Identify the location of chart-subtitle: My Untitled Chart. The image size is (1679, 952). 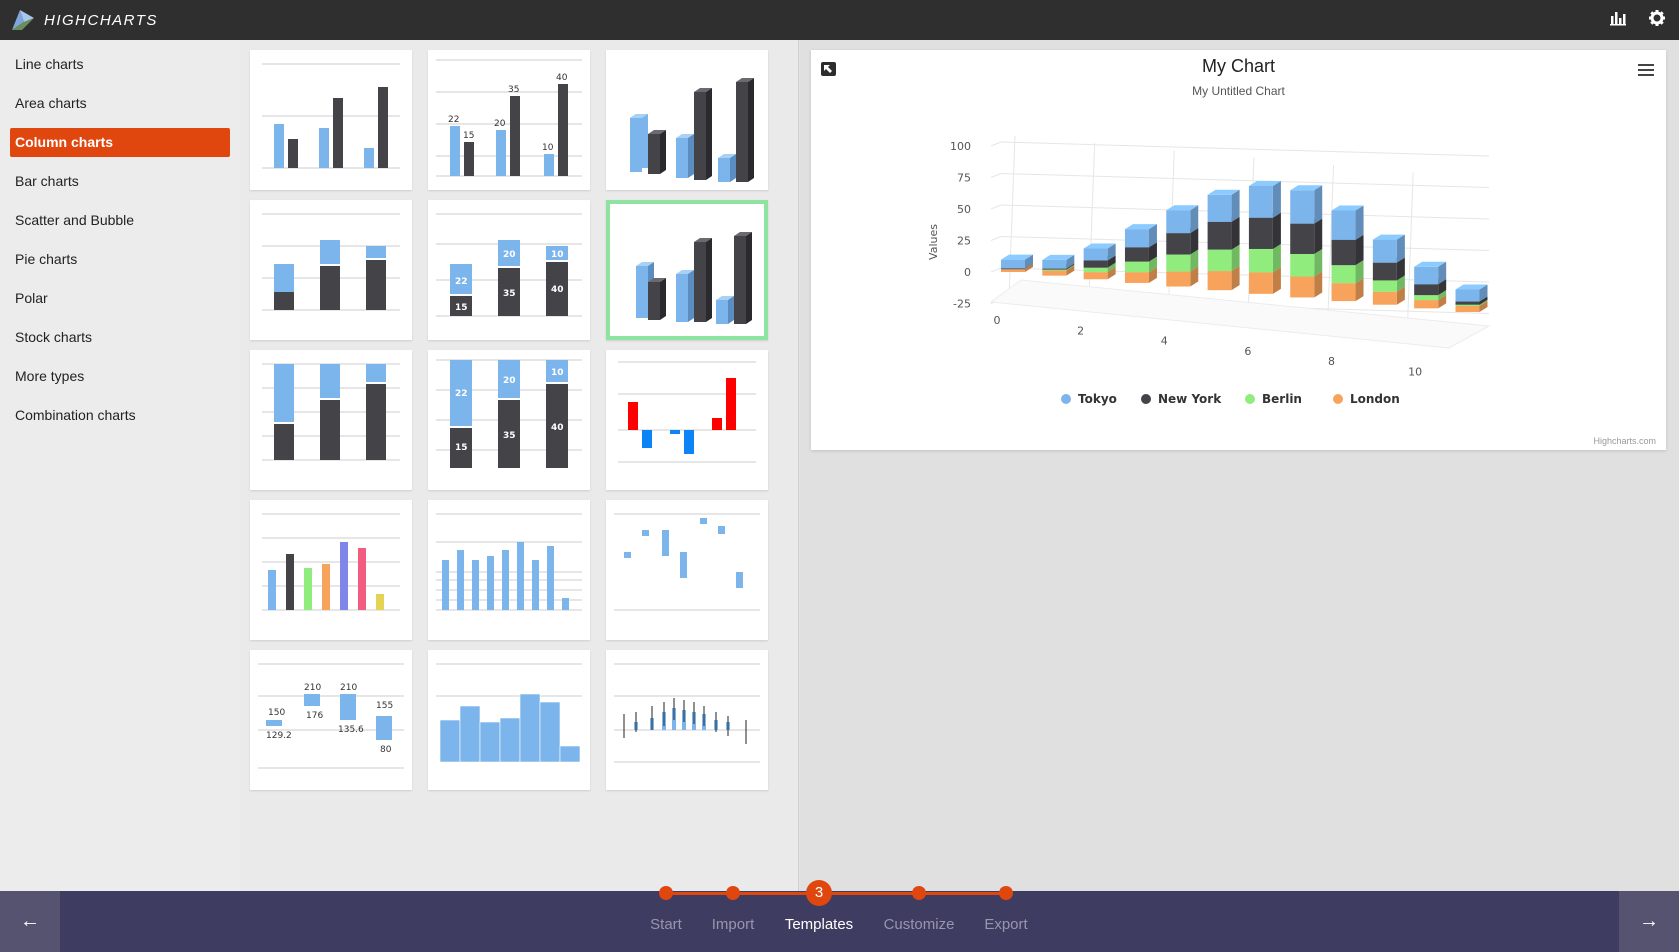
(1238, 91).